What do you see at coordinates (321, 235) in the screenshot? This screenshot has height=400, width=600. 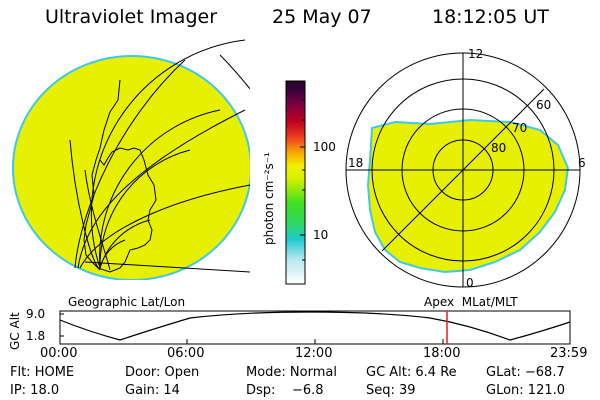 I see `colorbar-tick-10: 10` at bounding box center [321, 235].